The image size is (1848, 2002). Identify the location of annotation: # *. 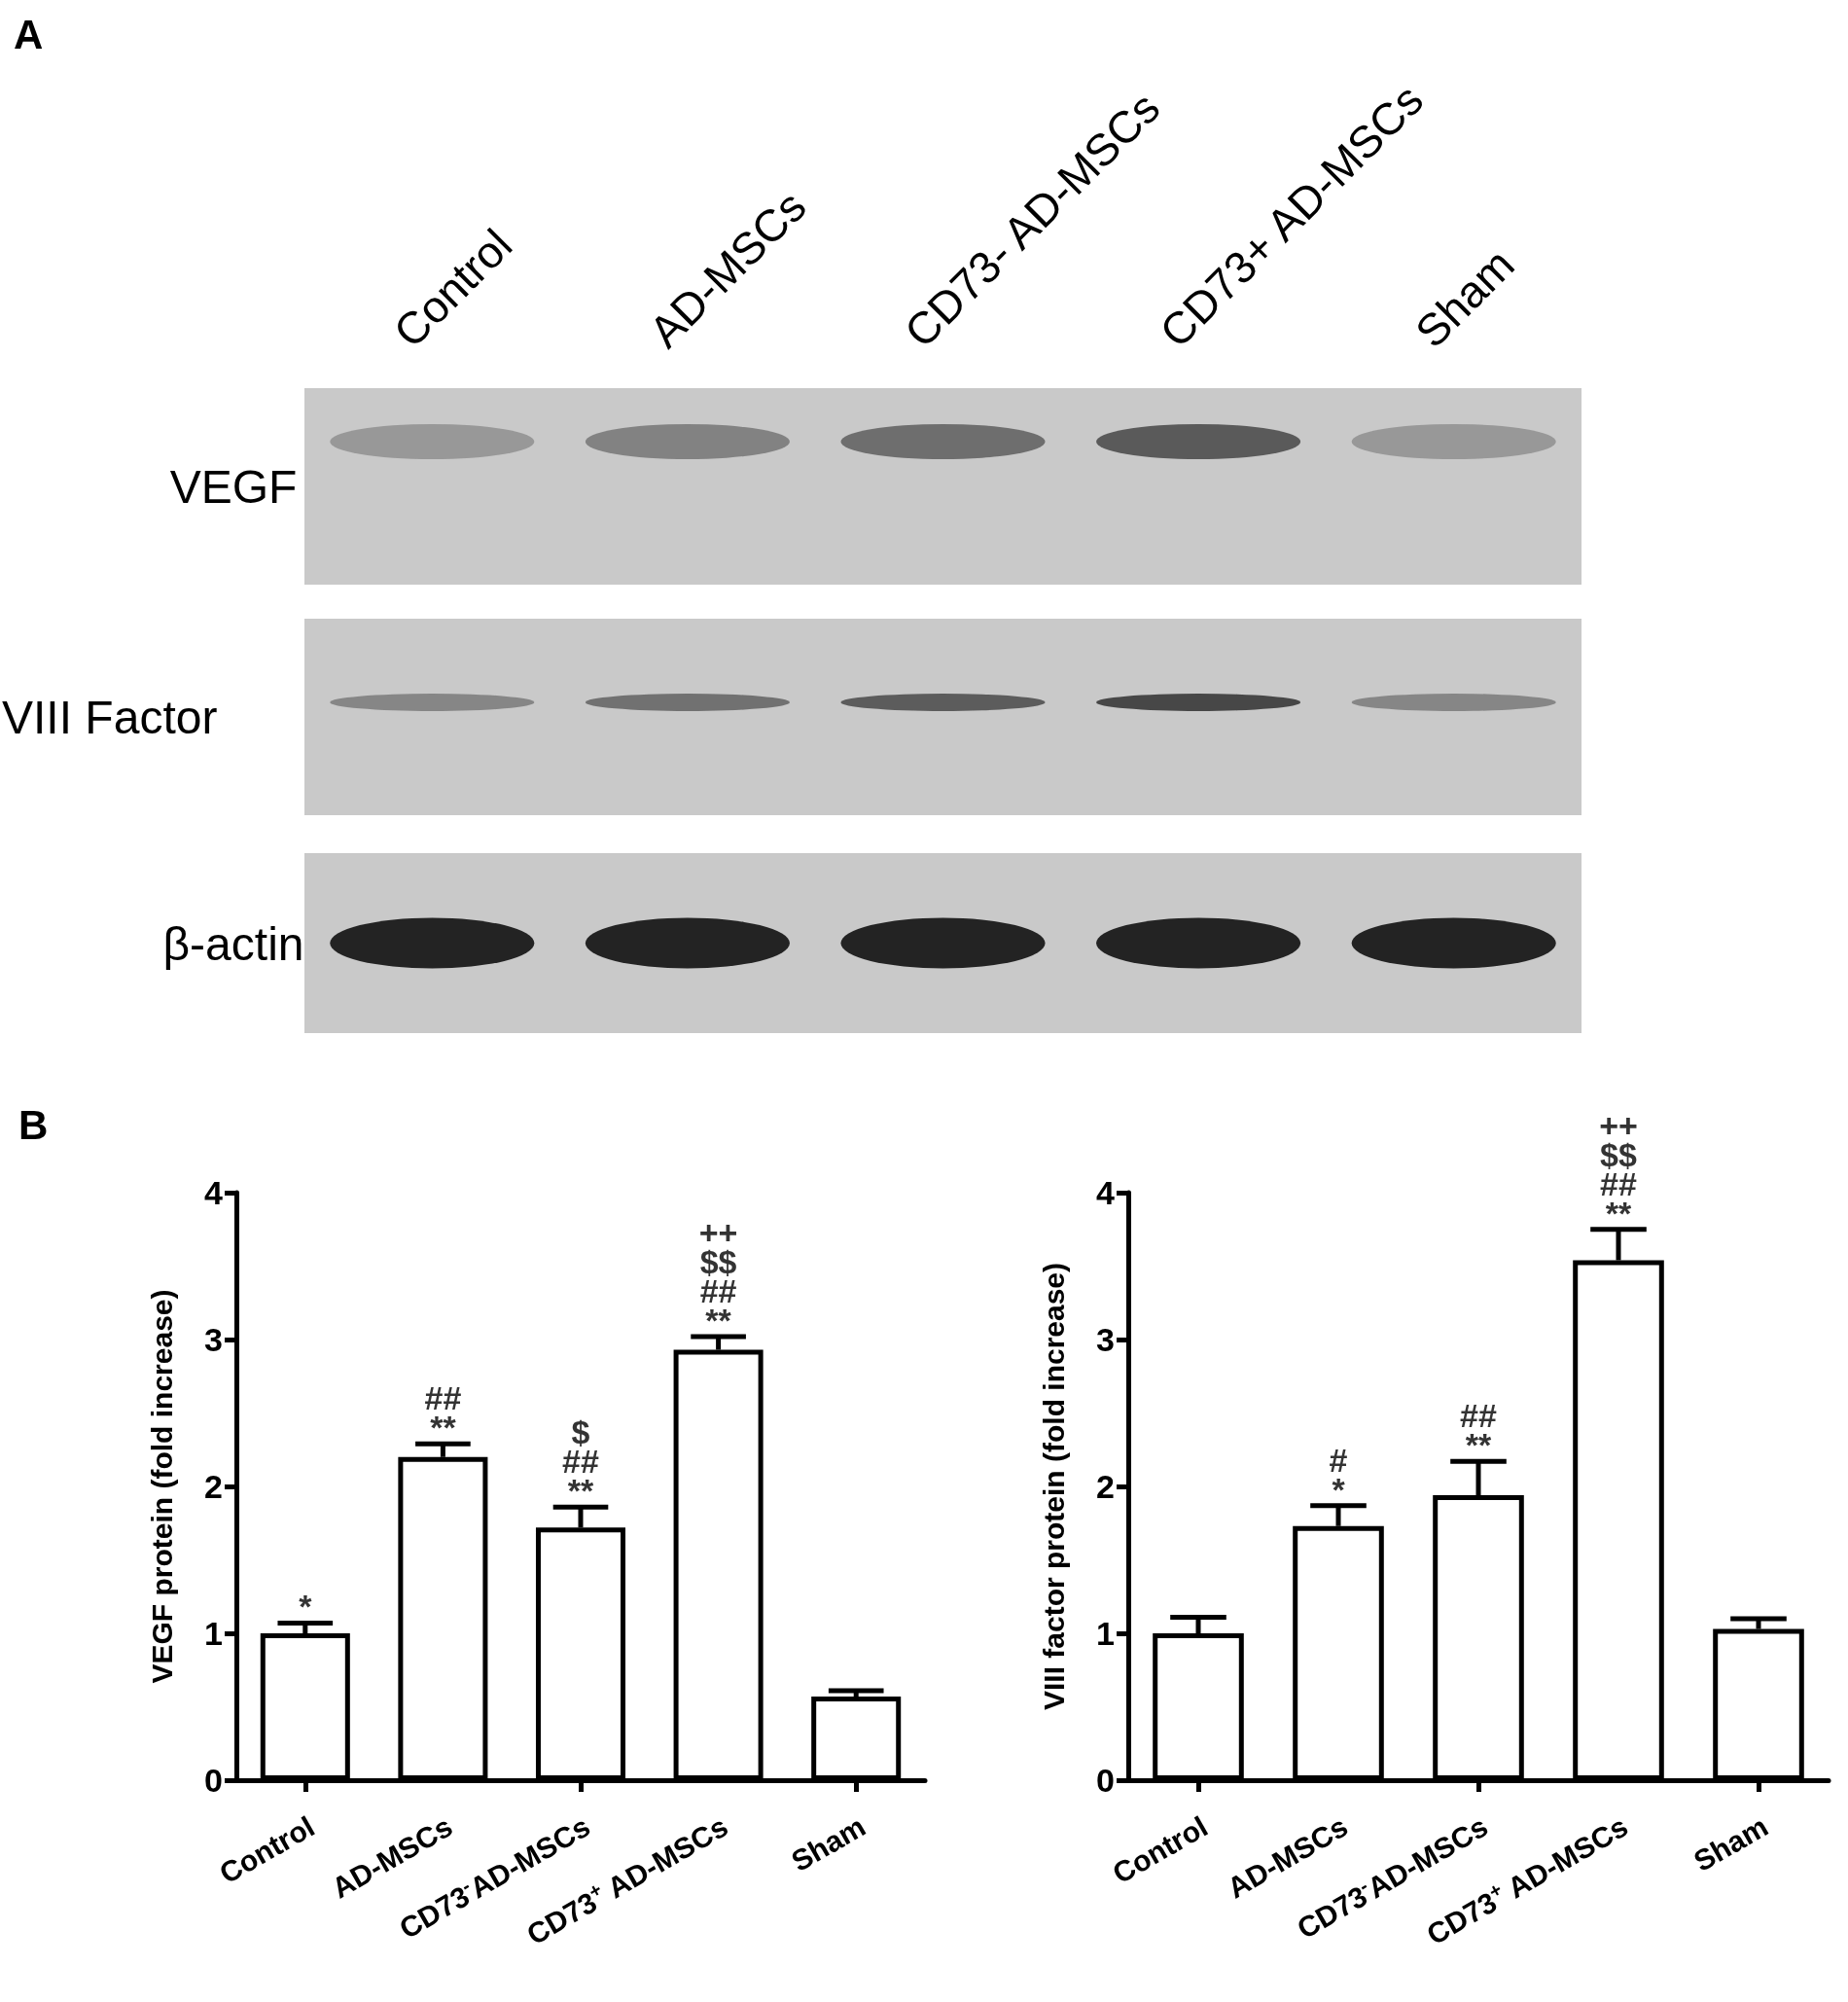
(1339, 1474).